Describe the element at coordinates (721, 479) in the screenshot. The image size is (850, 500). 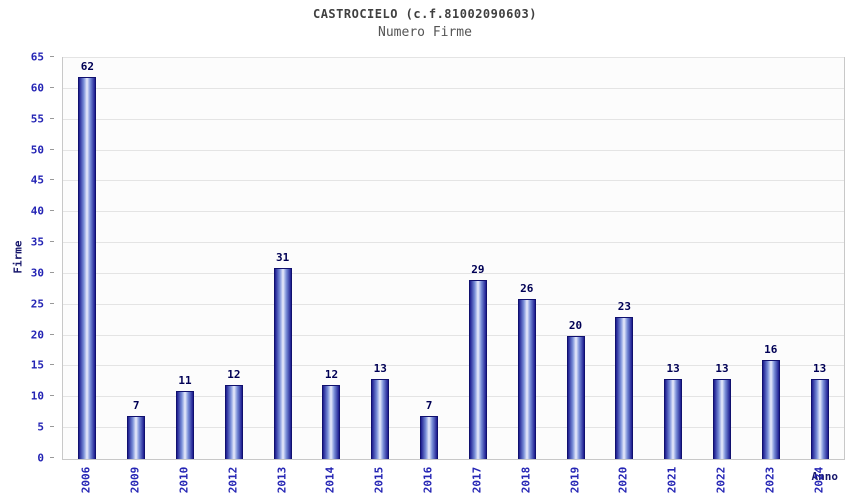
I see `x-tick-label: 2022` at that location.